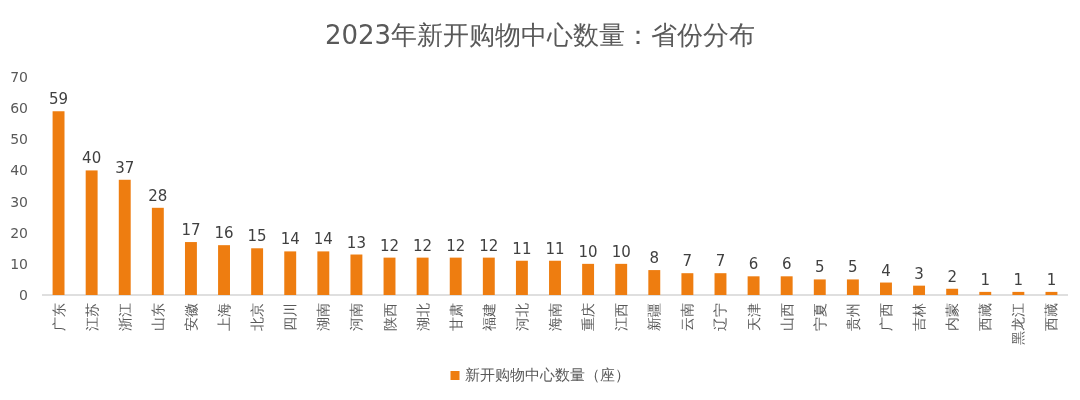 The width and height of the screenshot is (1080, 400). Describe the element at coordinates (124, 317) in the screenshot. I see `x-tick-label: 浙江` at that location.